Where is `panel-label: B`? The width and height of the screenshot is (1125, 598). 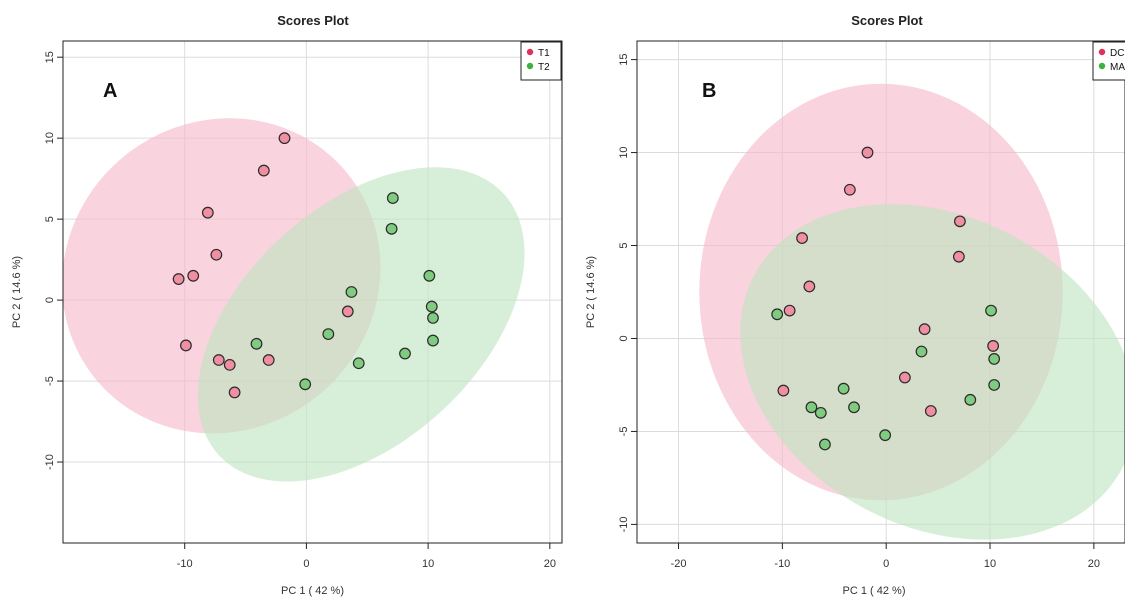 panel-label: B is located at coordinates (709, 91).